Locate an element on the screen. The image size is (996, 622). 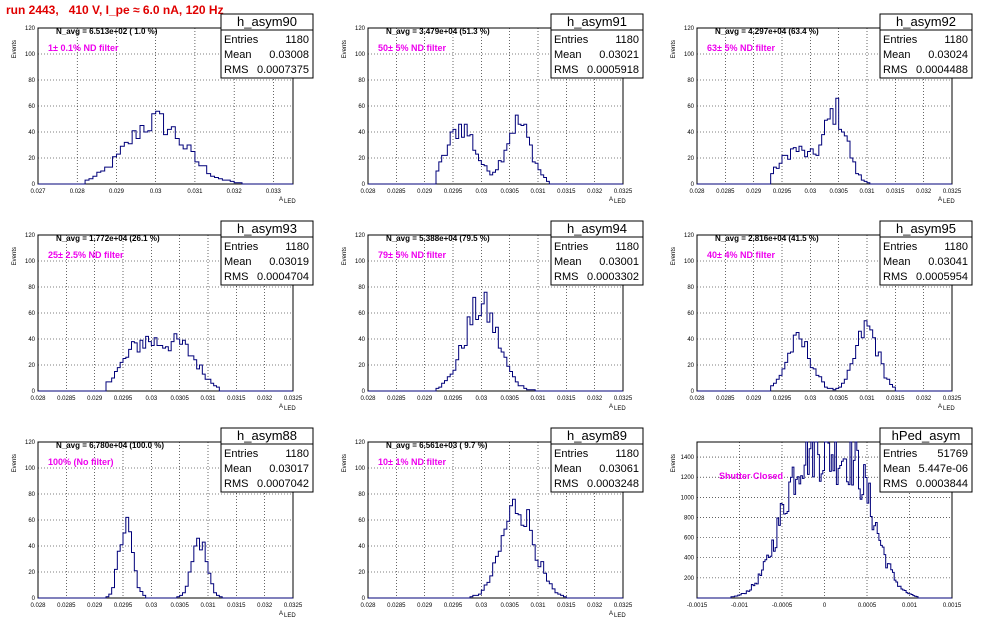
stats-value-entries: 51769 is located at coordinates (952, 454).